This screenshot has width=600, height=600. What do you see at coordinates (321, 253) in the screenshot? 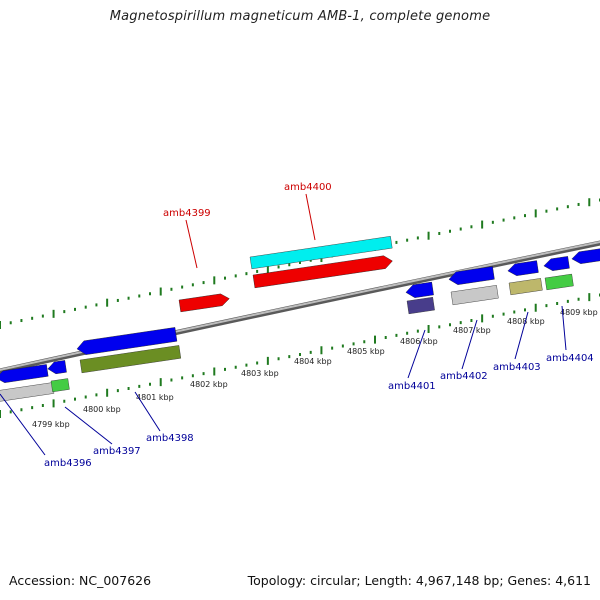
I see `category-bar-c4400` at bounding box center [321, 253].